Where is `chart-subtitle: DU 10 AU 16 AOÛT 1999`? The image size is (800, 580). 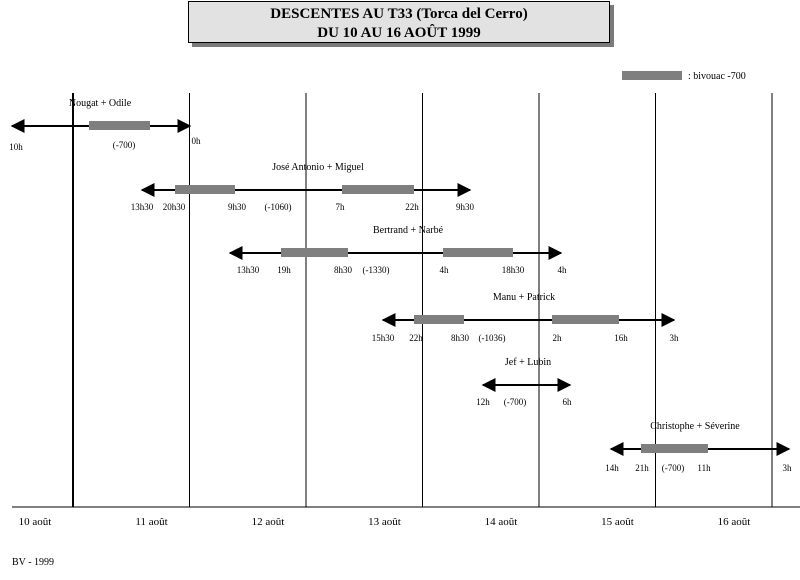
chart-subtitle: DU 10 AU 16 AOÛT 1999 is located at coordinates (399, 33).